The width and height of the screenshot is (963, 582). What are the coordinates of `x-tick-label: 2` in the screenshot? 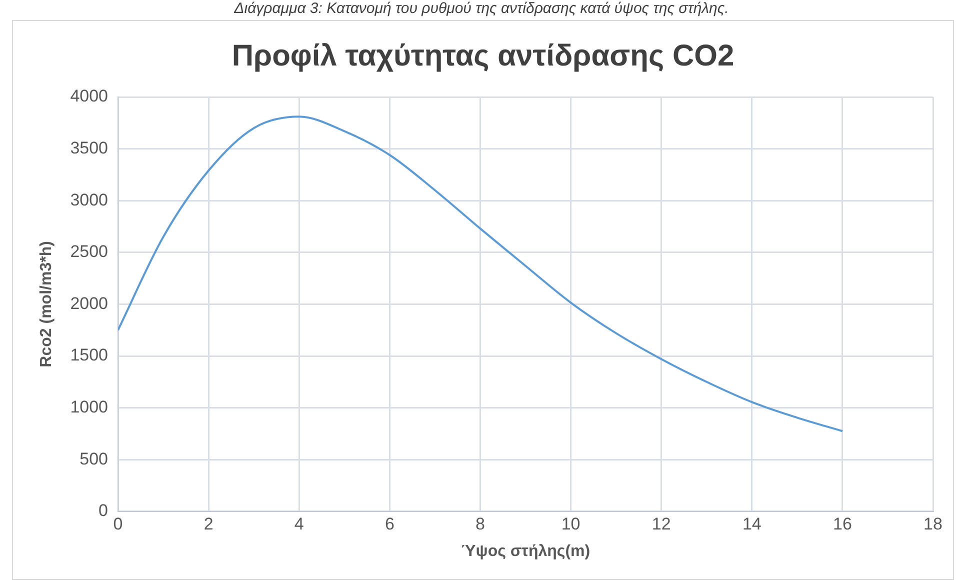 It's located at (209, 524).